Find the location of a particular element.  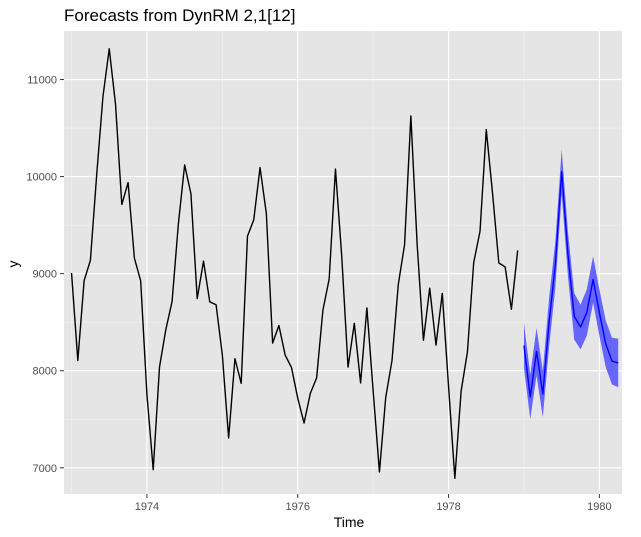

y-tick-label: 9000 is located at coordinates (45, 275).